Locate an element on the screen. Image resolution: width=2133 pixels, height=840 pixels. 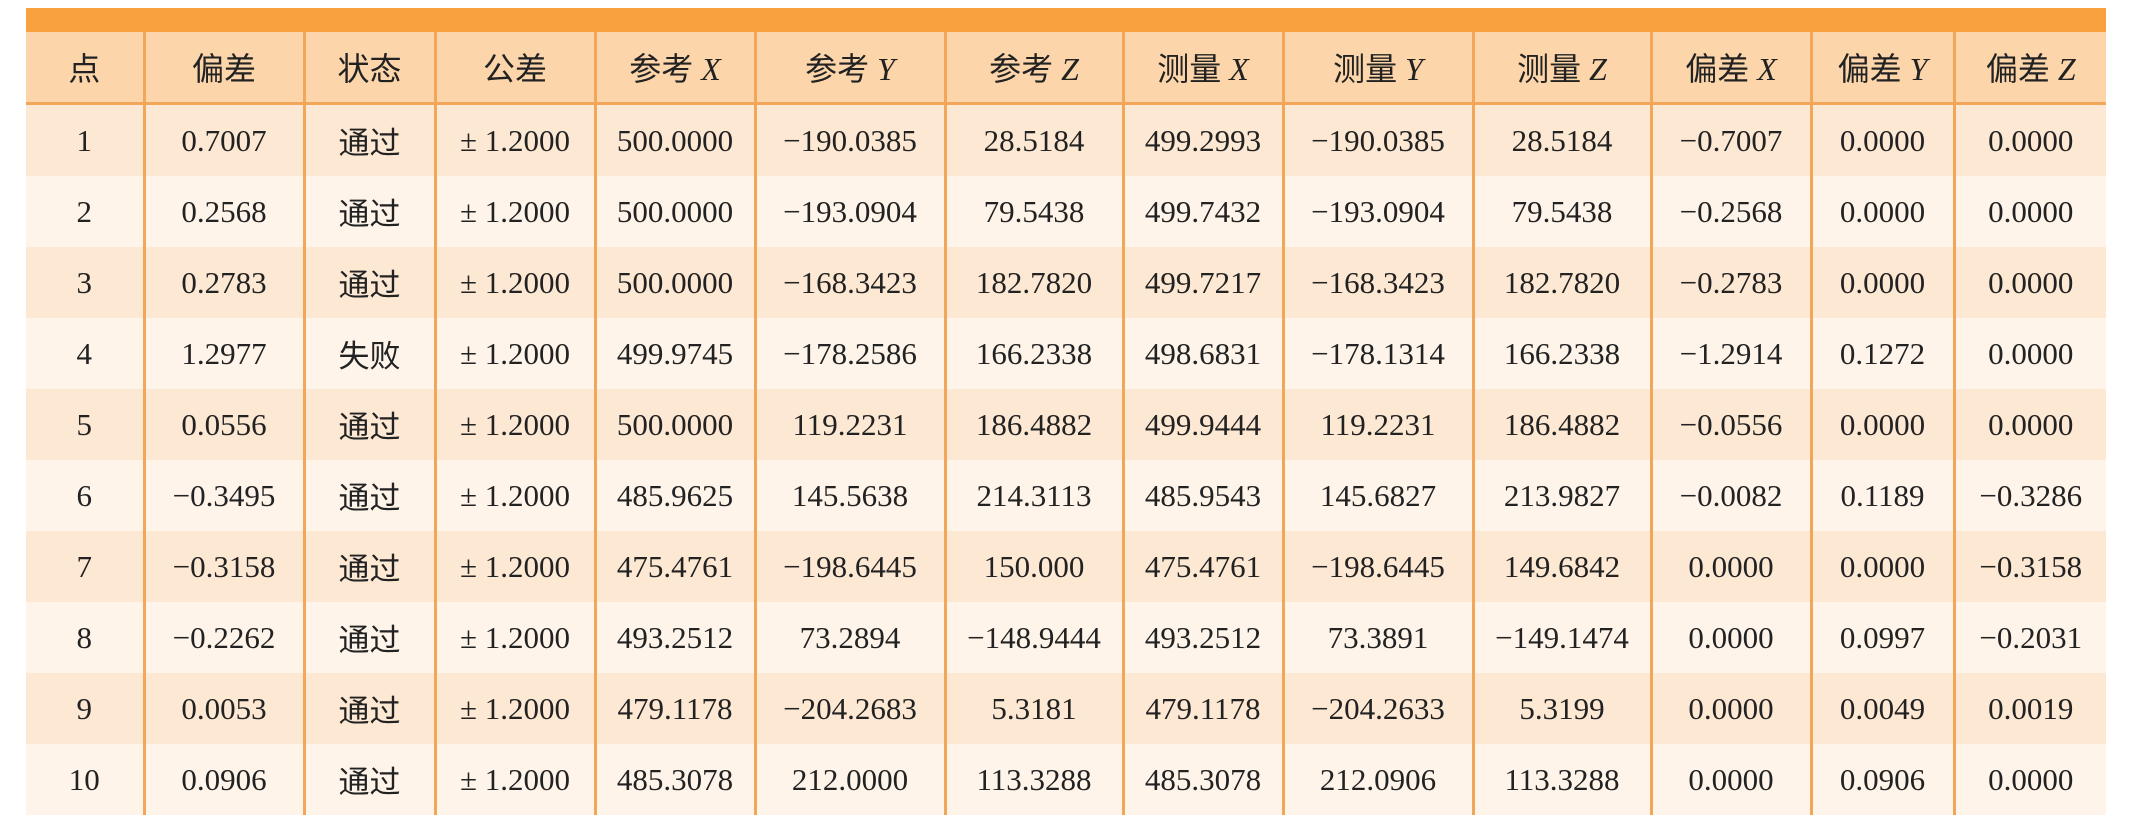
table-cell: 1 is located at coordinates (86, 139).